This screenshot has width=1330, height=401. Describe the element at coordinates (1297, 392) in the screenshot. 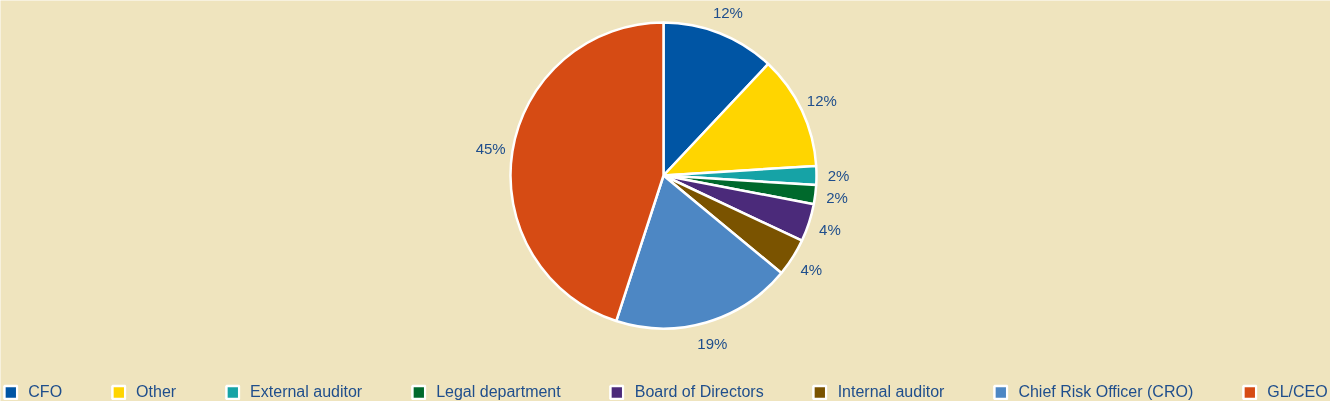

I see `legend-label: GL/CEO` at that location.